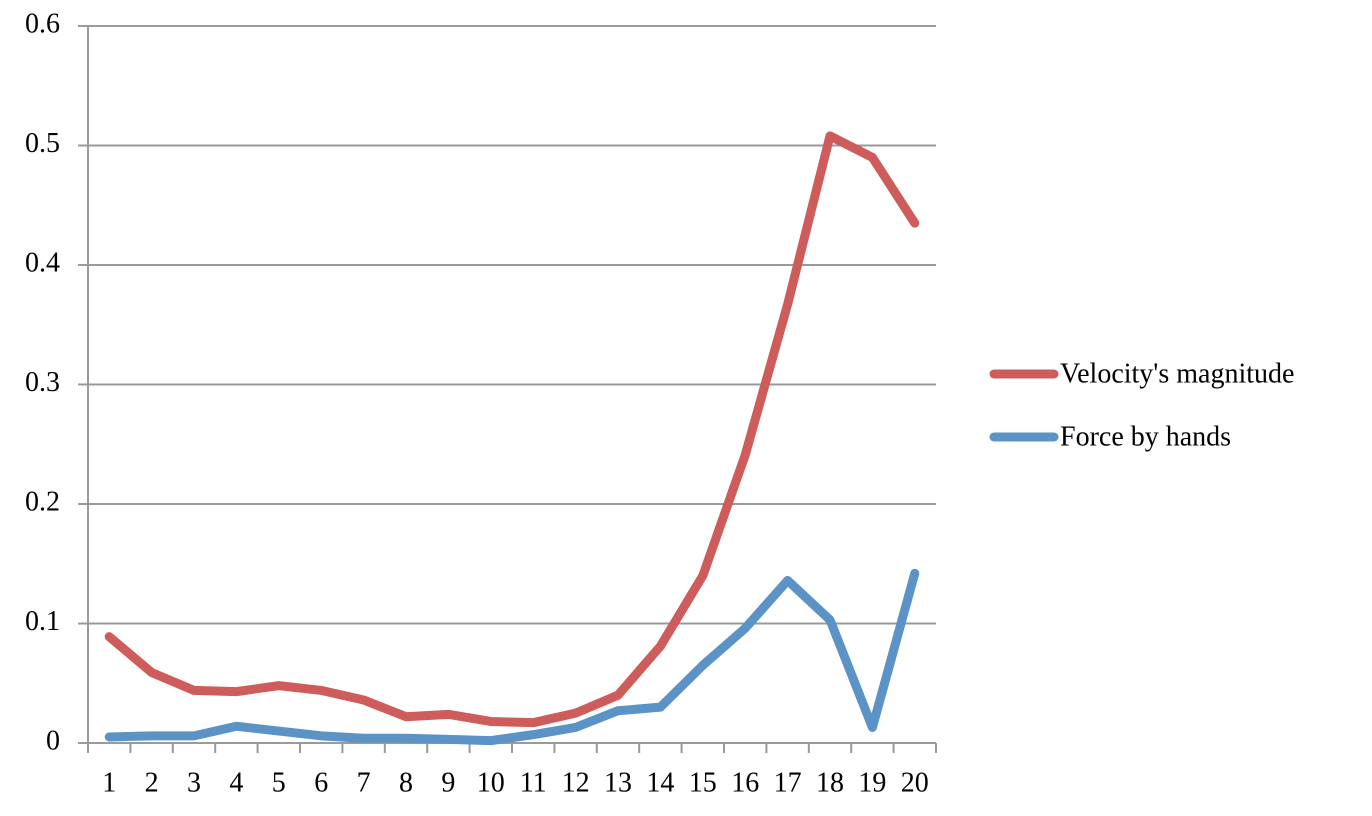 This screenshot has width=1372, height=816. I want to click on x-tick-label: 19, so click(872, 782).